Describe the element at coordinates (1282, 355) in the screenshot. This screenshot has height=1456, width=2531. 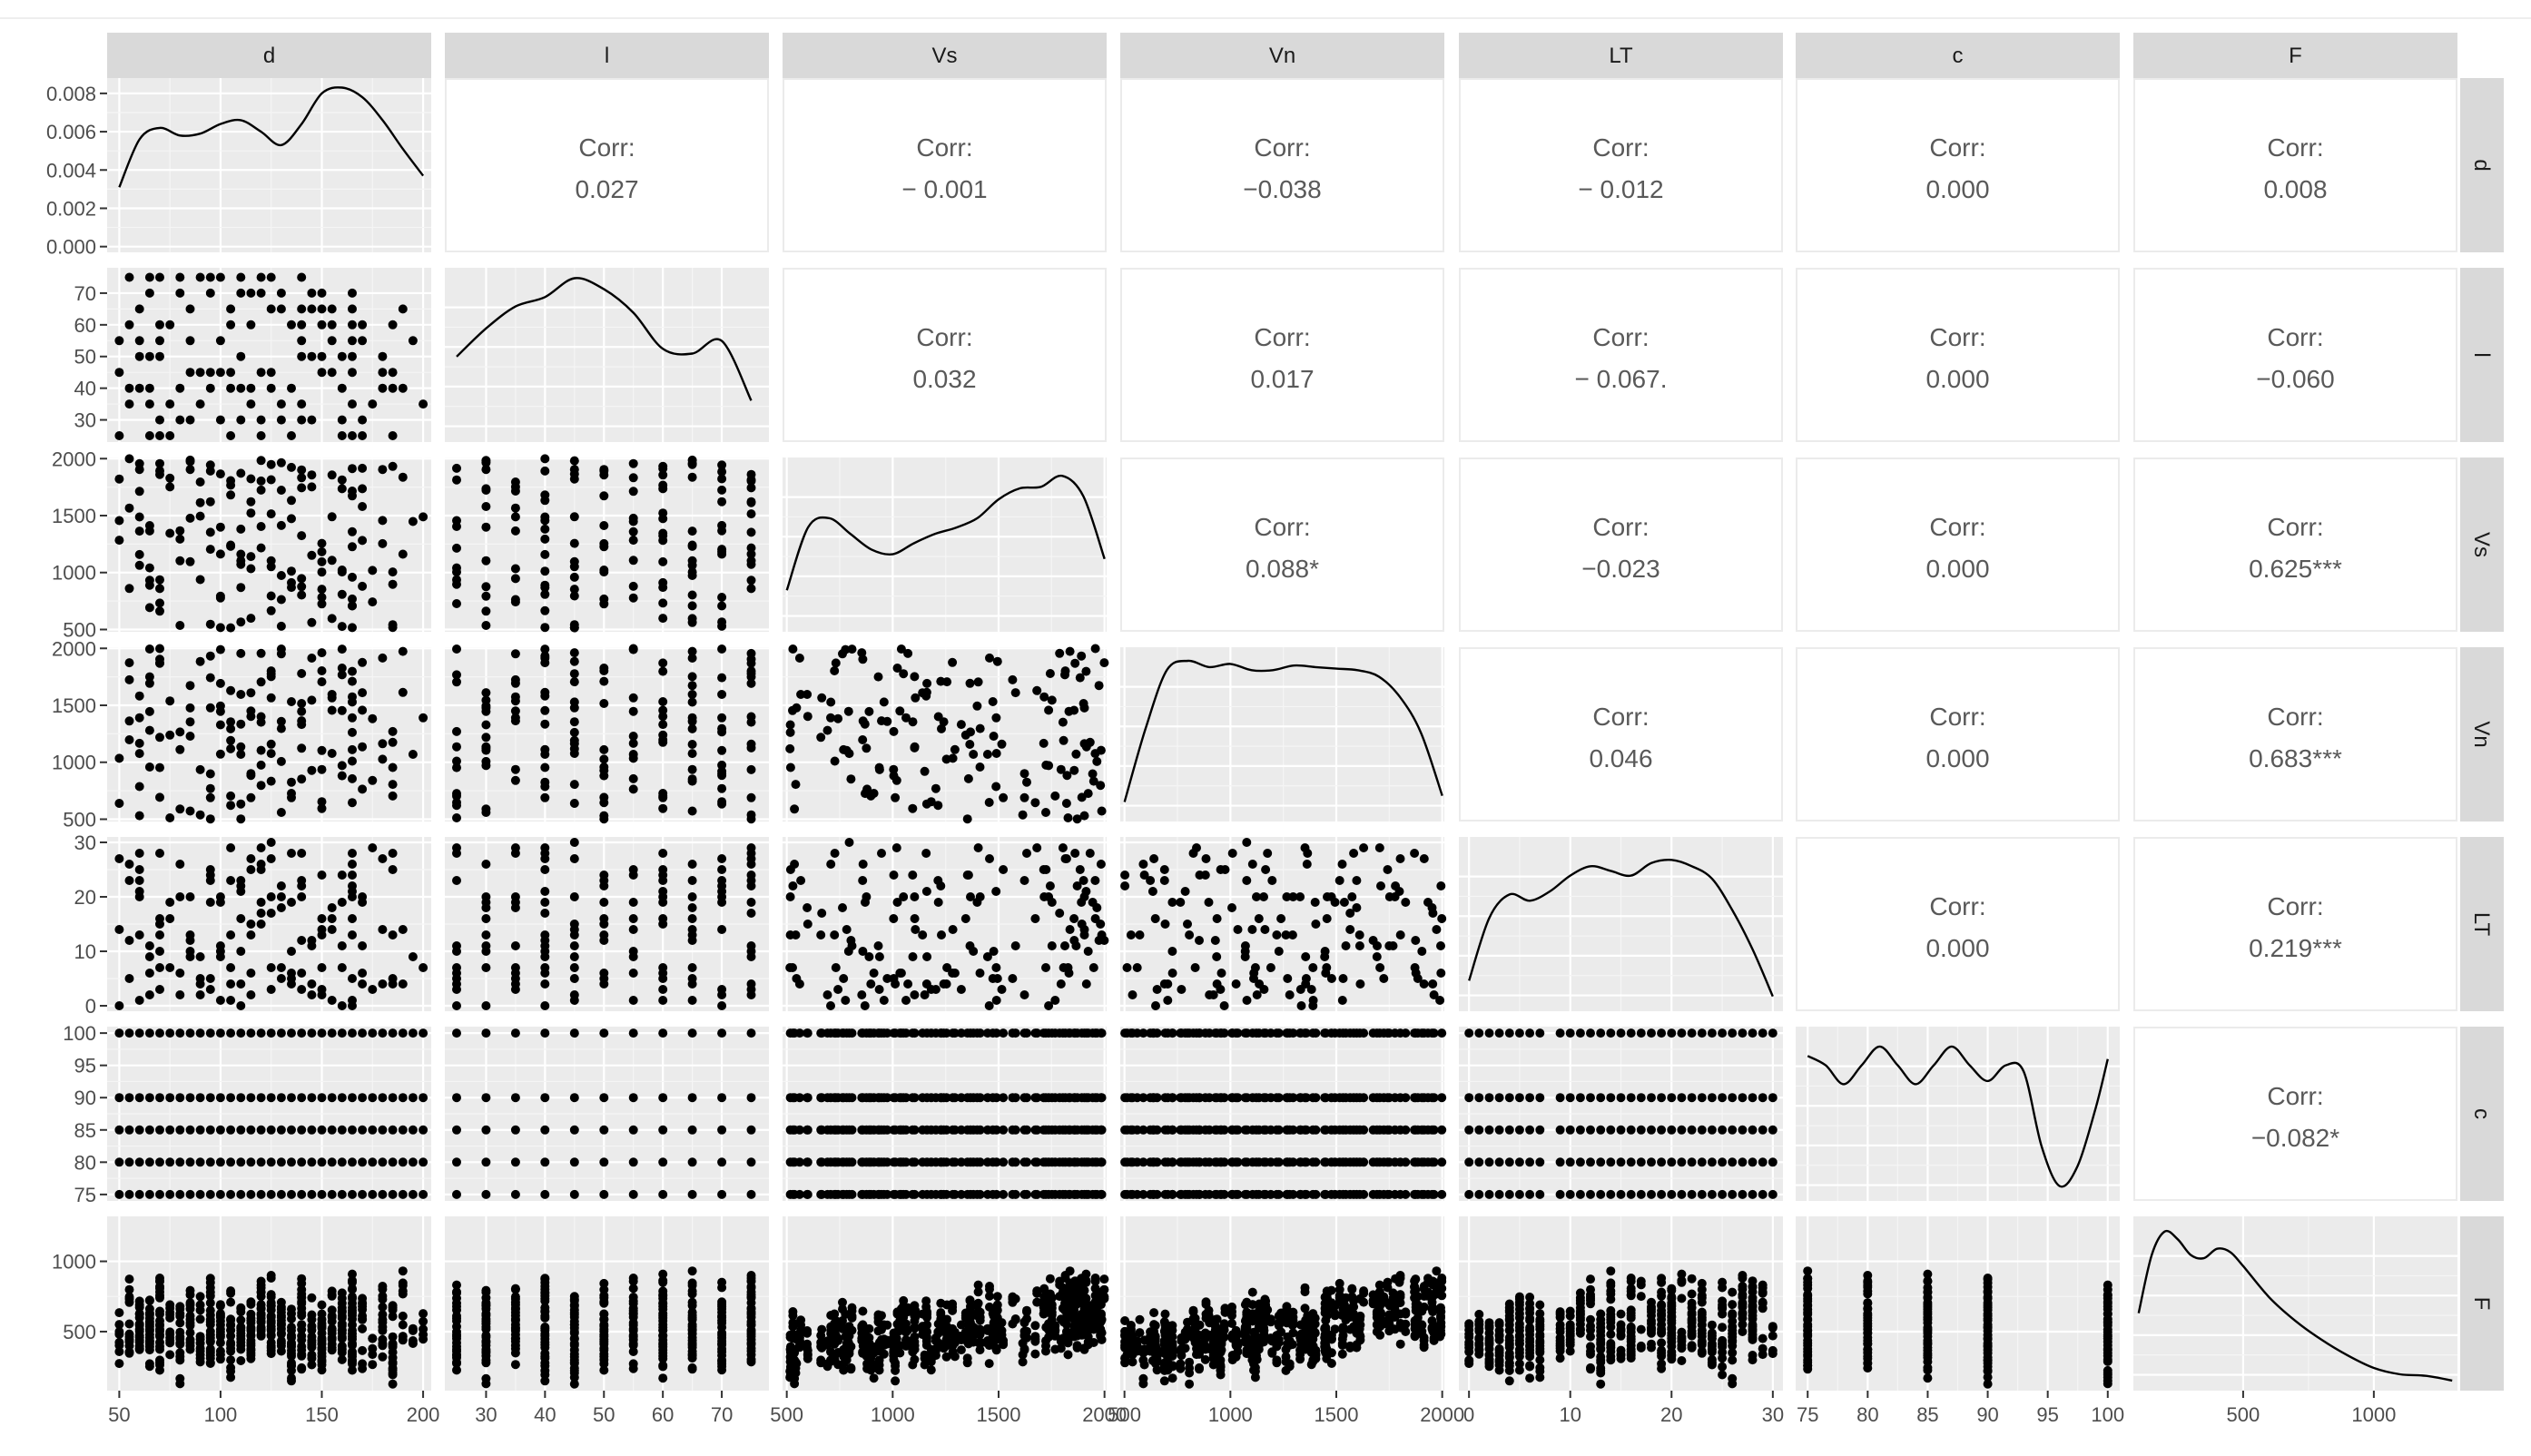
I see `panel-l-Vn: Corr:0.017` at that location.